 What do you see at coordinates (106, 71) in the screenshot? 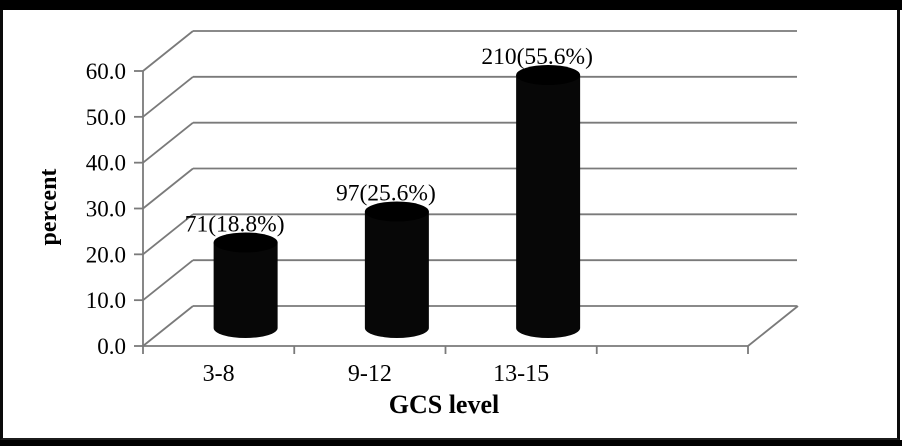
I see `y-tick-label: 60.0` at bounding box center [106, 71].